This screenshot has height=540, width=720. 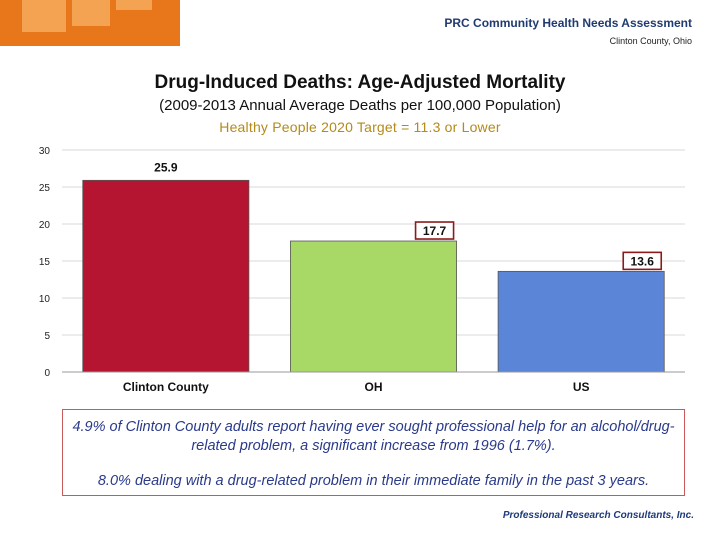 I want to click on y-tick-label: 0, so click(x=47, y=373).